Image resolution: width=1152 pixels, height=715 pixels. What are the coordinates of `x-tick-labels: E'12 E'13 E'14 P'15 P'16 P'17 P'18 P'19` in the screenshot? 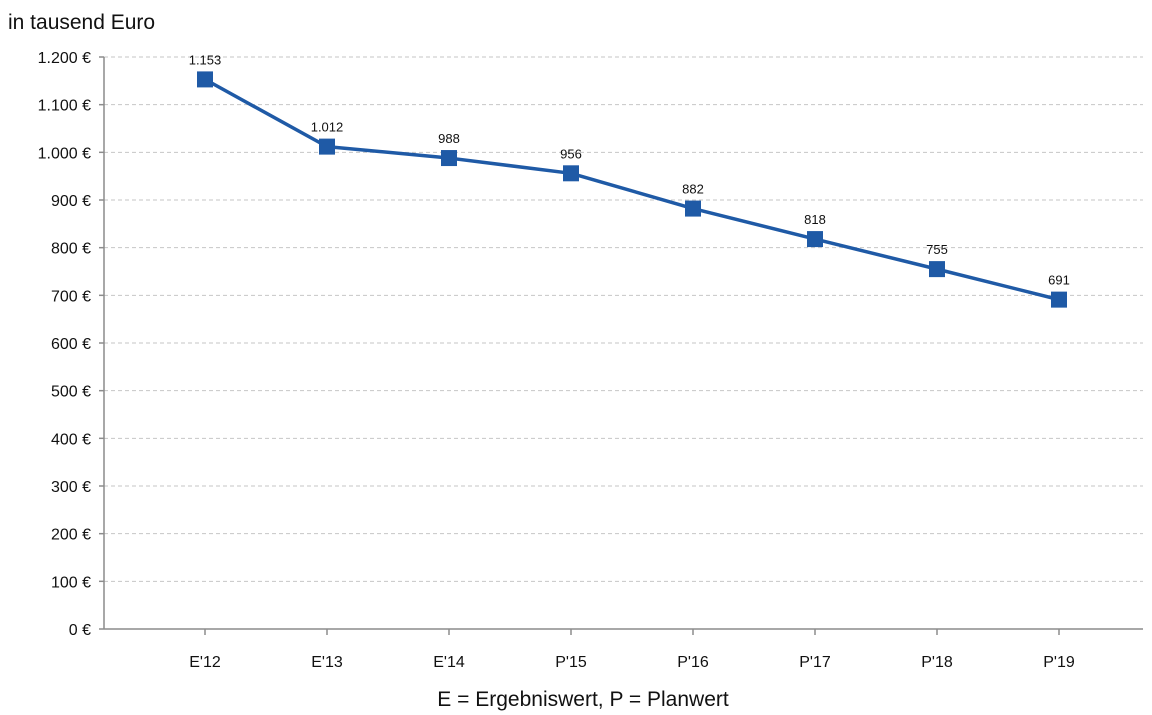 It's located at (632, 650).